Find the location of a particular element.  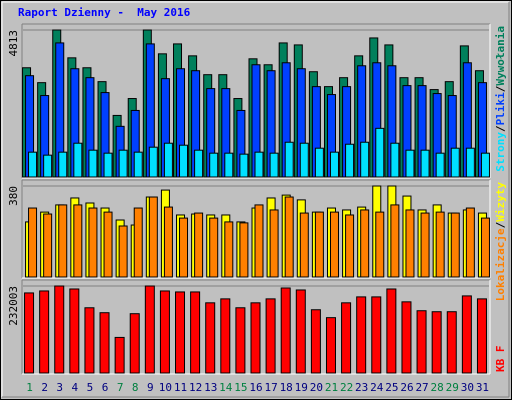

x-tick-label: 19 is located at coordinates (301, 387).